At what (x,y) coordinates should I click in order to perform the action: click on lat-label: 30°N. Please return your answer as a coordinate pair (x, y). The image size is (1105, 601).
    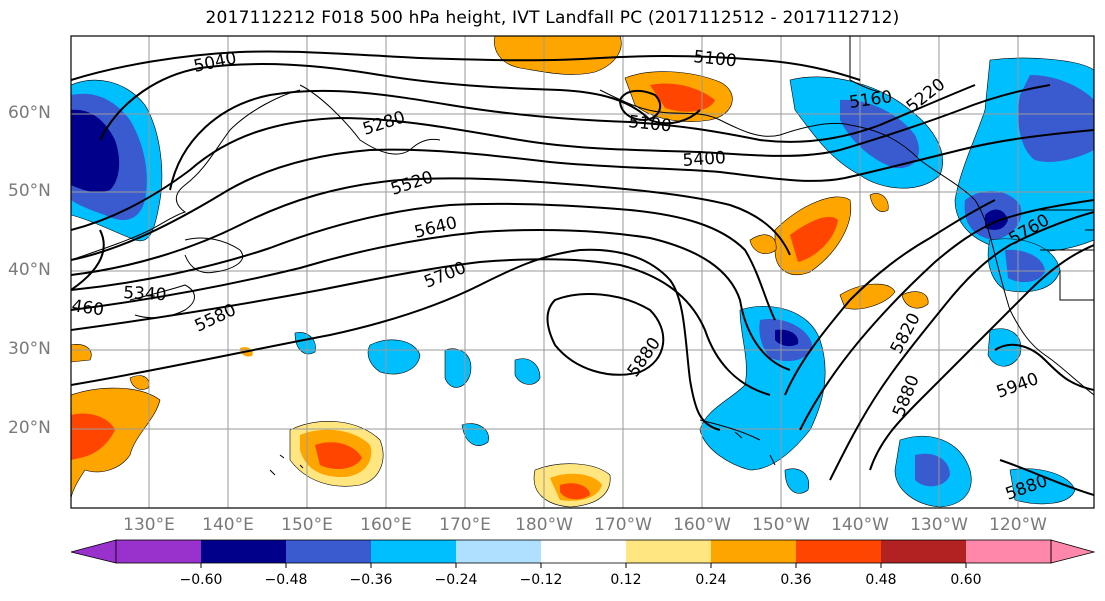
    Looking at the image, I should click on (29, 349).